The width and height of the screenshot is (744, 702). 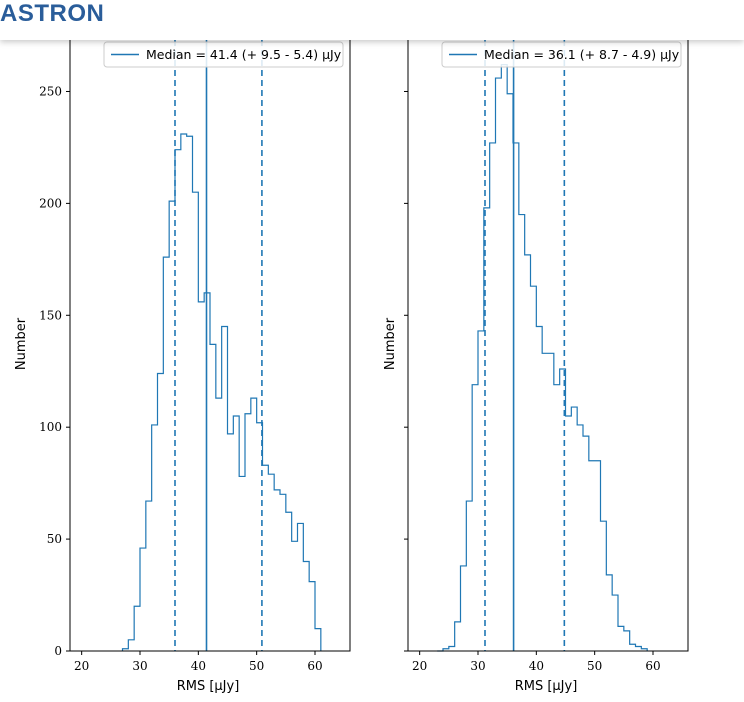 I want to click on legend: Median = 36.1 (+ 8.7 - 4.9) μJy, so click(x=561, y=54).